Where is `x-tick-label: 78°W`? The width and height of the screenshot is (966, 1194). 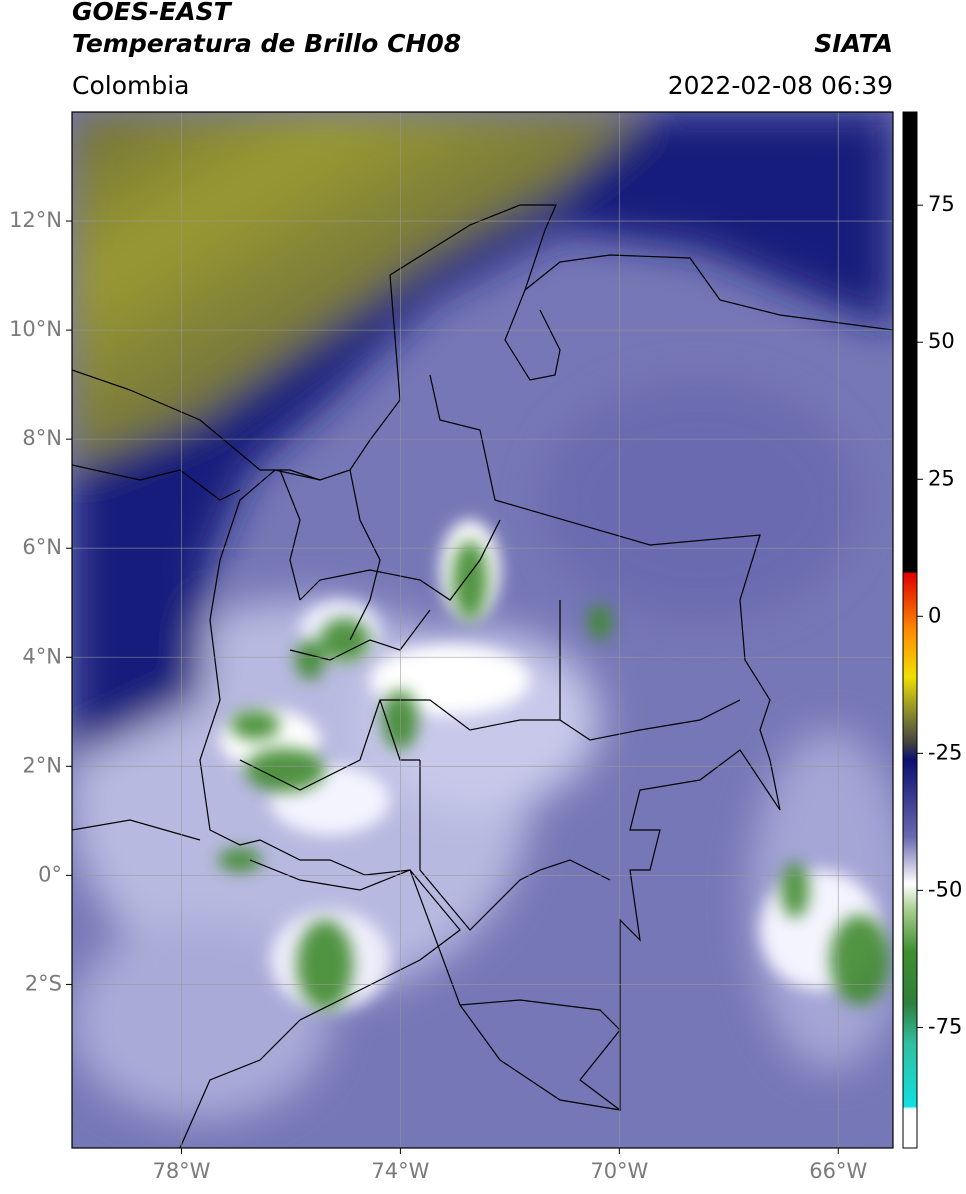
x-tick-label: 78°W is located at coordinates (181, 1171).